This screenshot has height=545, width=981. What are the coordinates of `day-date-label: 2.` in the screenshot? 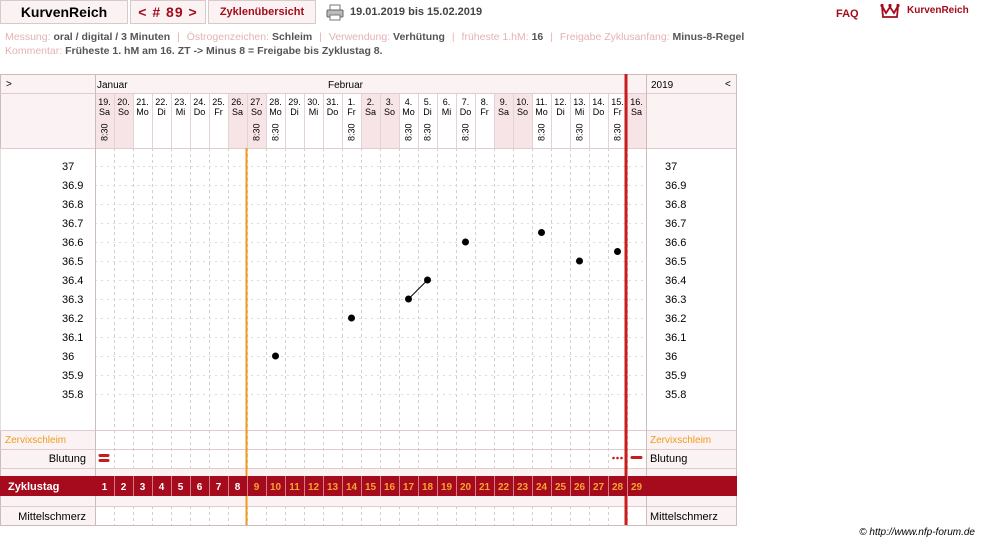 It's located at (371, 102).